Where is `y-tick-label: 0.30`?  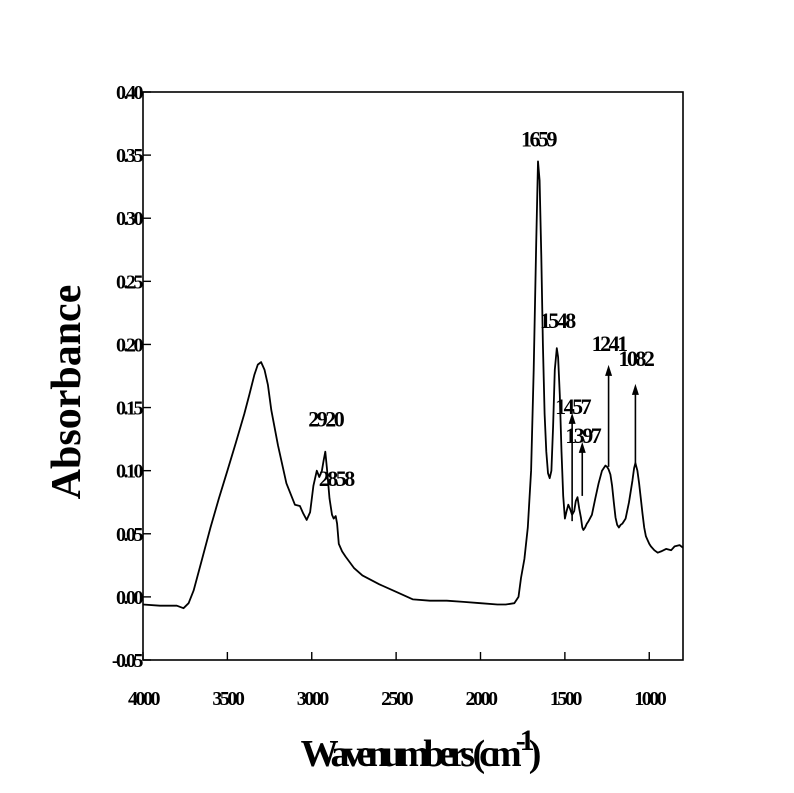 y-tick-label: 0.30 is located at coordinates (130, 219).